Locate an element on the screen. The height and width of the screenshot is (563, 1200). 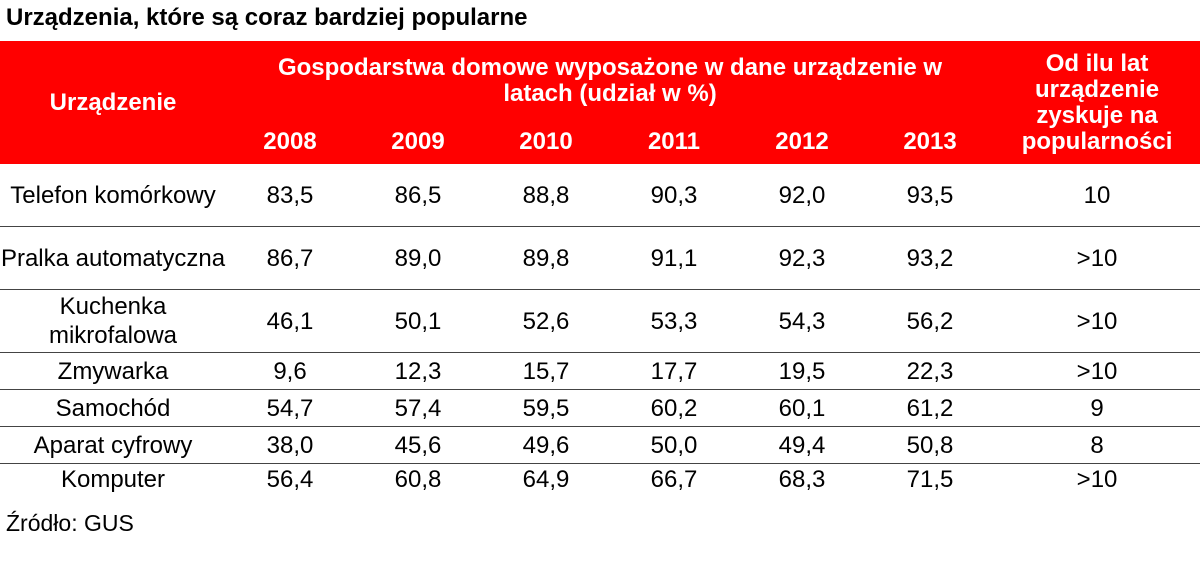
value-cell: 60,1 is located at coordinates (802, 408).